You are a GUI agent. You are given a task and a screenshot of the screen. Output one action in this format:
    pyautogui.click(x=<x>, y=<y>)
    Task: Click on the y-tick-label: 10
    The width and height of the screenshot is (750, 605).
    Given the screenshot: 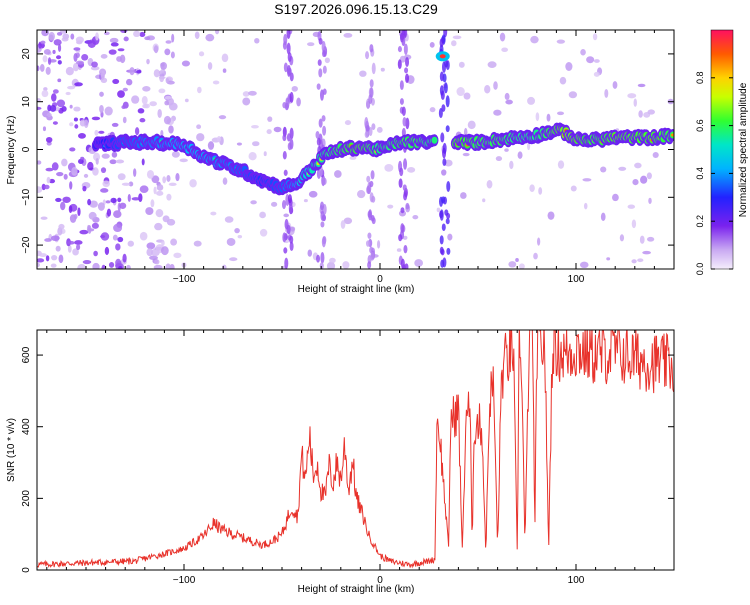 What is the action you would take?
    pyautogui.click(x=26, y=102)
    